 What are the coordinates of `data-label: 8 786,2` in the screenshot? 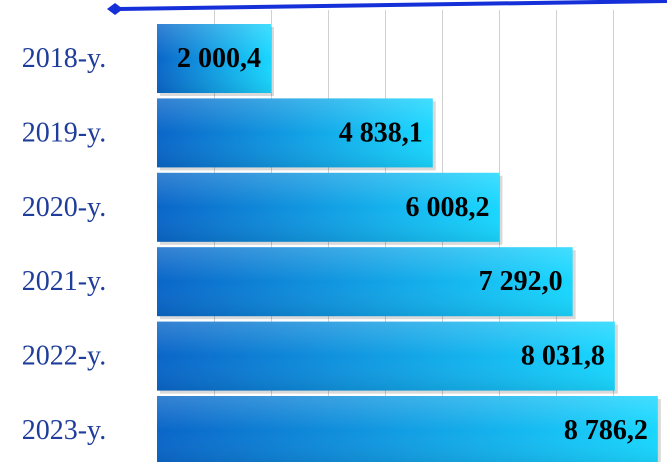 It's located at (606, 430).